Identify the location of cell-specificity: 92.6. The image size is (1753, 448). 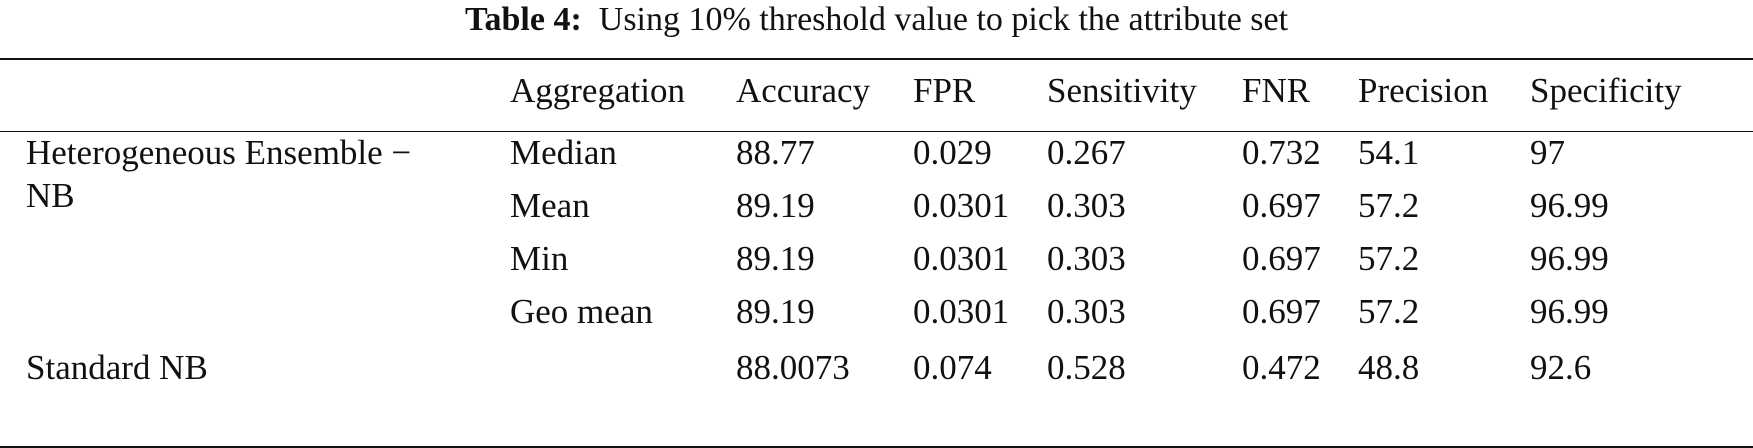
(1561, 367).